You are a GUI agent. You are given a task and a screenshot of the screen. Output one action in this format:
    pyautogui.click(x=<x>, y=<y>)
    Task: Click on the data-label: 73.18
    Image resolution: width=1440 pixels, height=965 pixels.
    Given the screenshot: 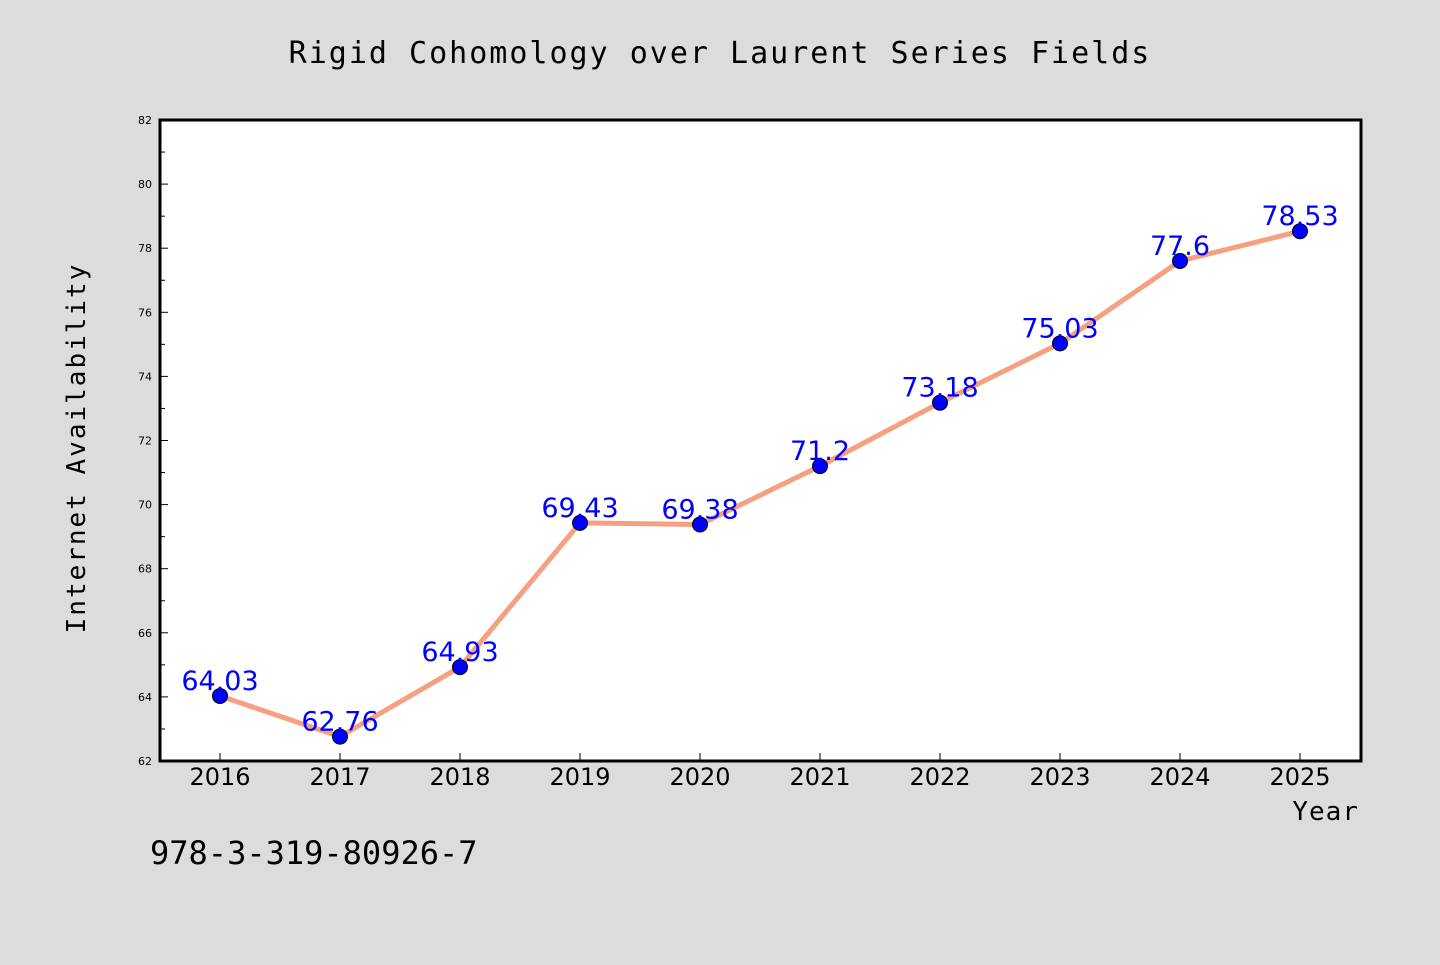 What is the action you would take?
    pyautogui.click(x=939, y=388)
    